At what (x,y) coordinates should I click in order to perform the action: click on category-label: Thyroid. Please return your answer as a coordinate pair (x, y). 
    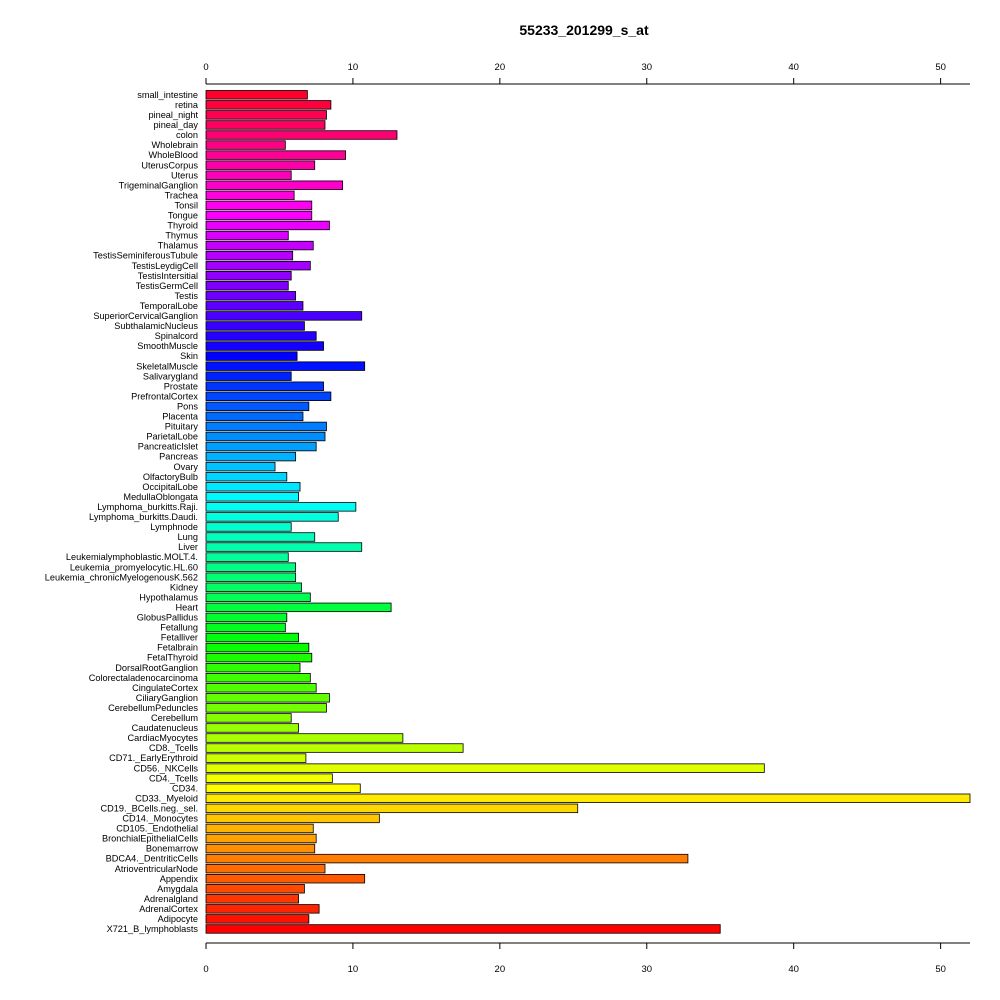
    Looking at the image, I should click on (182, 226).